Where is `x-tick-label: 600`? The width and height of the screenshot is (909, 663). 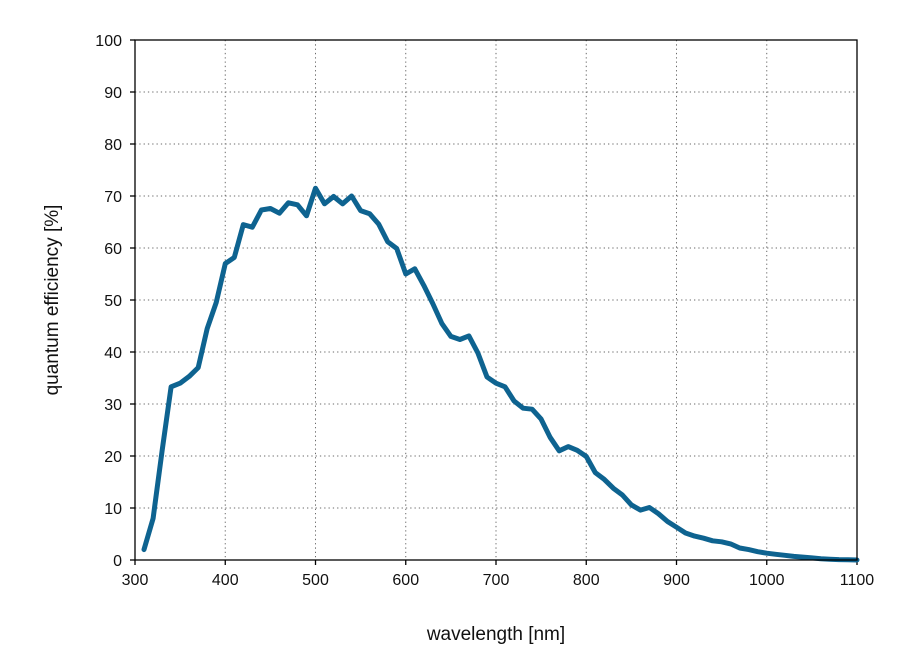 x-tick-label: 600 is located at coordinates (405, 580).